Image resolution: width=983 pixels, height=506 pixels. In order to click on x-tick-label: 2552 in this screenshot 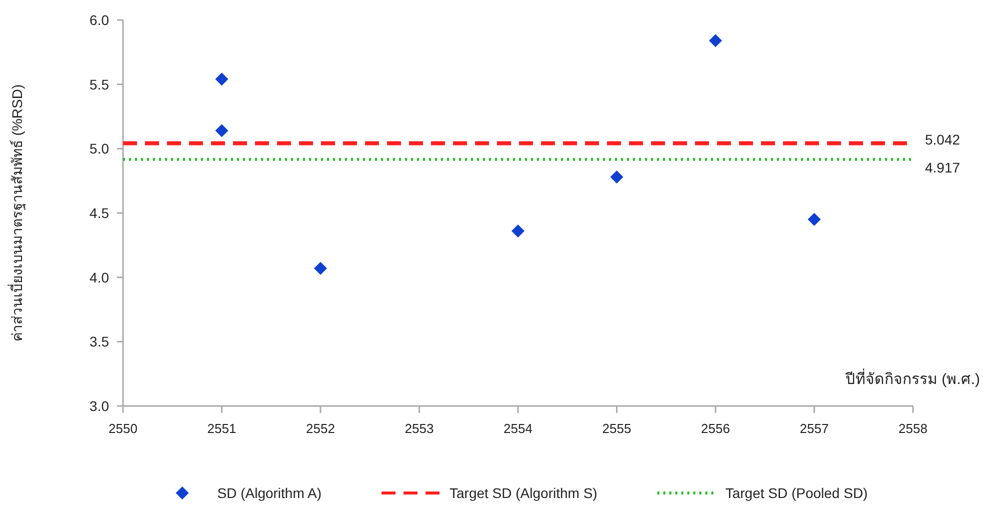, I will do `click(320, 428)`.